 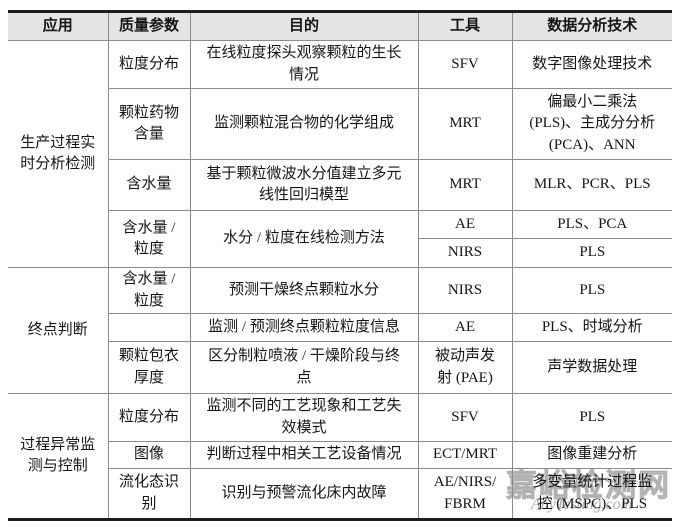 I want to click on cell-technique: 声学数据处理, so click(x=591, y=367).